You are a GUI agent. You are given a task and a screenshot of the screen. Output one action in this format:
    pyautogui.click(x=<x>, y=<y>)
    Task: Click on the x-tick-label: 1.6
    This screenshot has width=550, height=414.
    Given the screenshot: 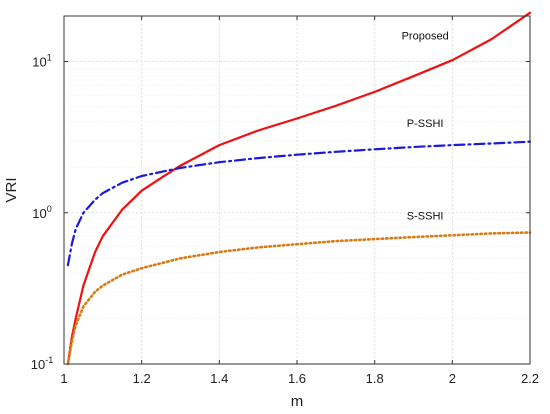 What is the action you would take?
    pyautogui.click(x=297, y=378)
    